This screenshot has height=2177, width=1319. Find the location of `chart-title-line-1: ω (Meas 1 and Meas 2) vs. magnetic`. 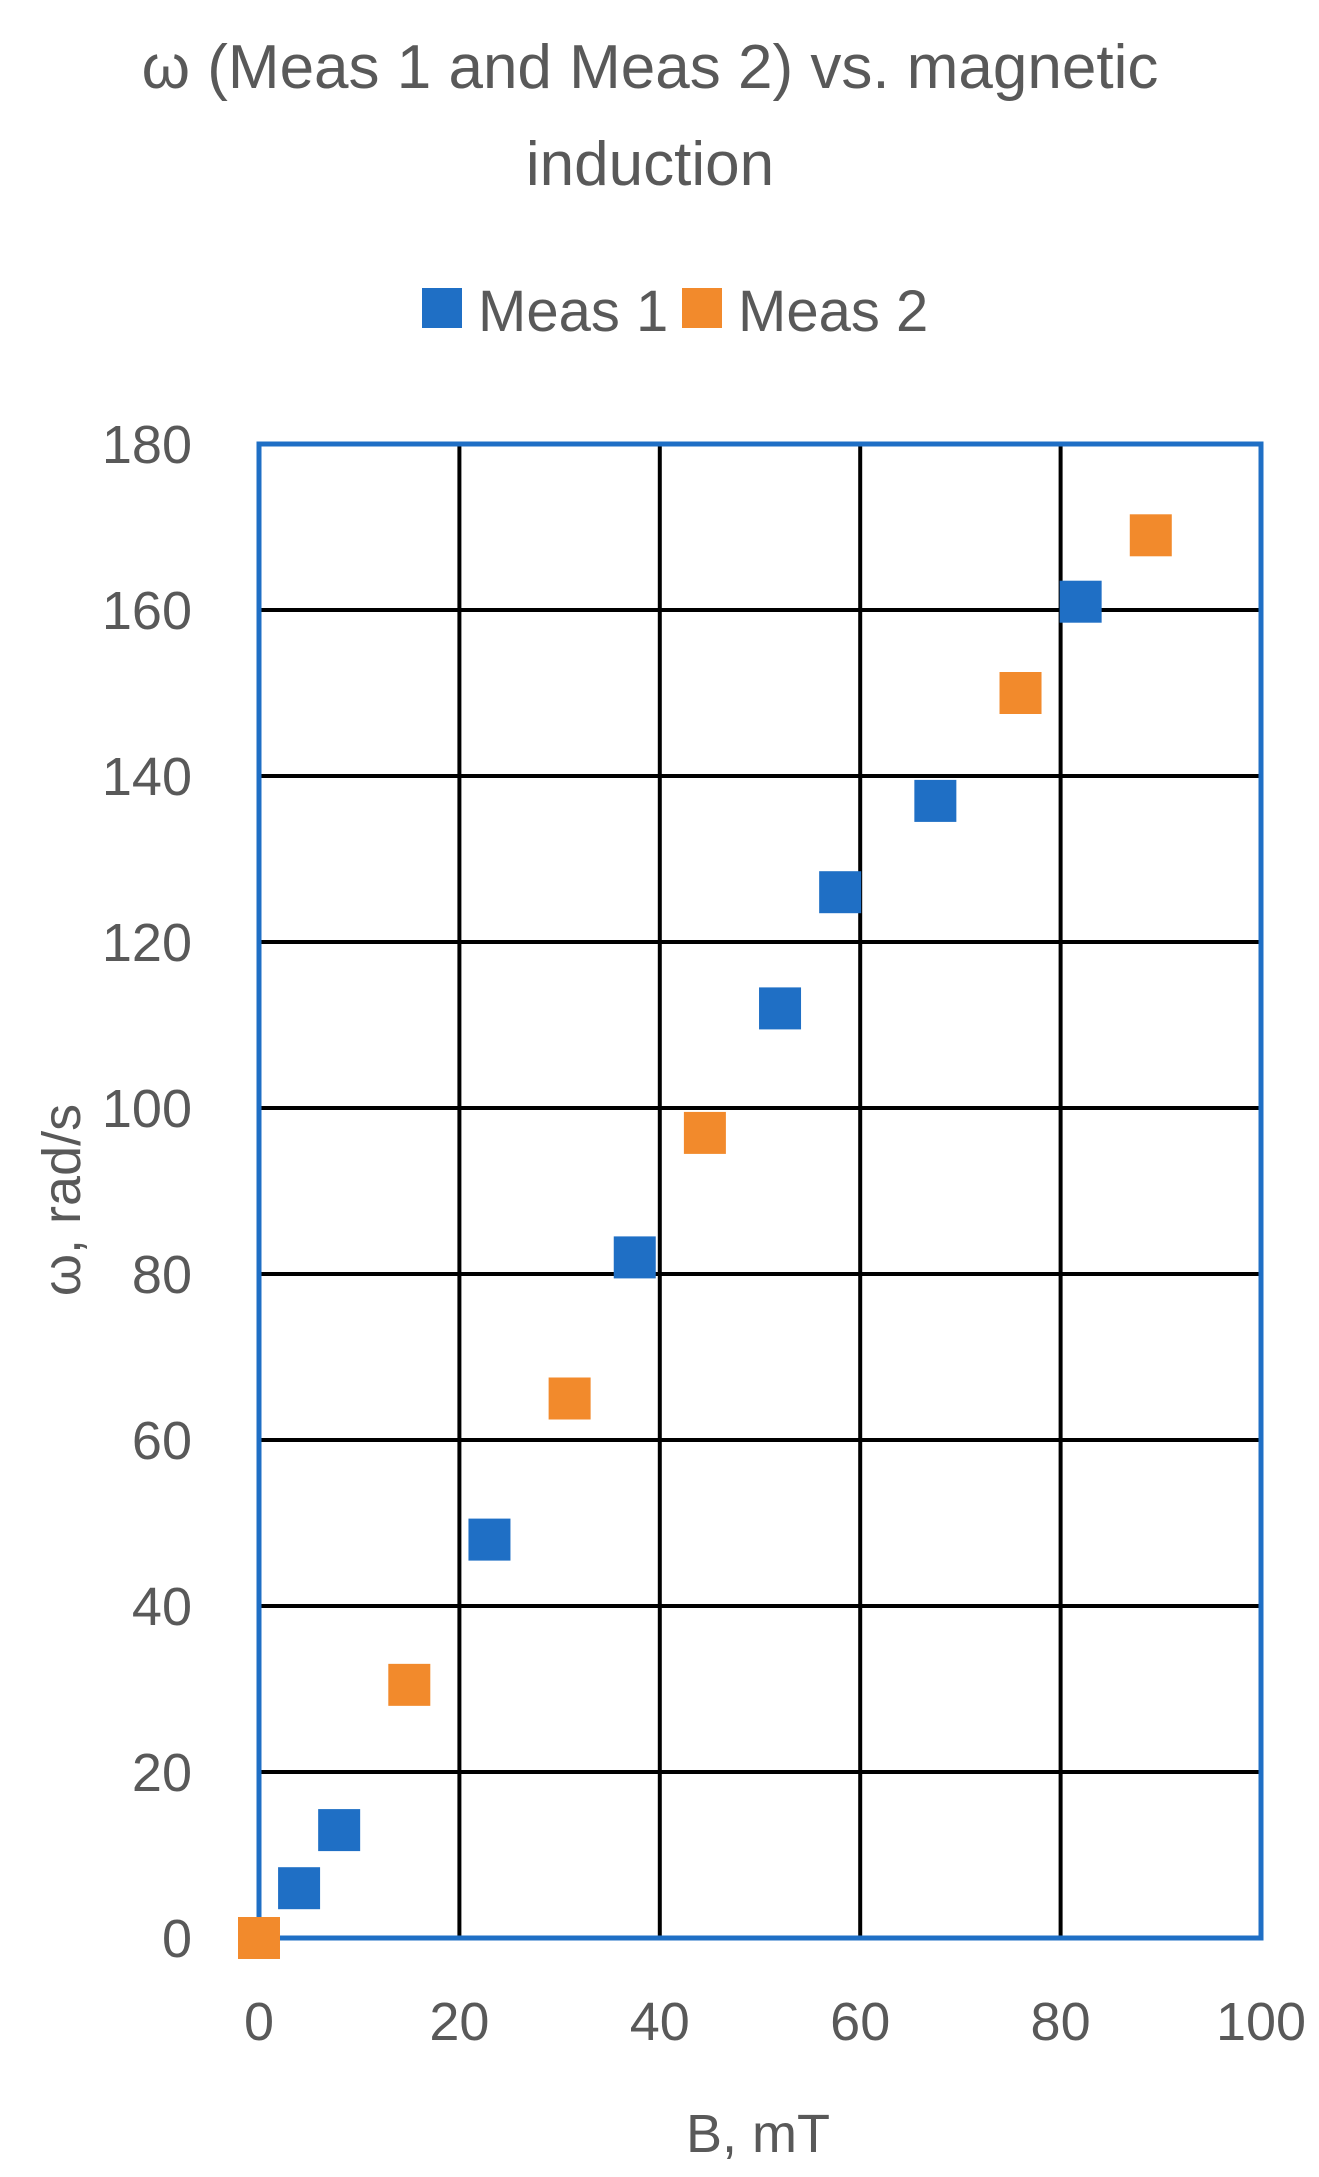

chart-title-line-1: ω (Meas 1 and Meas 2) vs. magnetic is located at coordinates (650, 67).